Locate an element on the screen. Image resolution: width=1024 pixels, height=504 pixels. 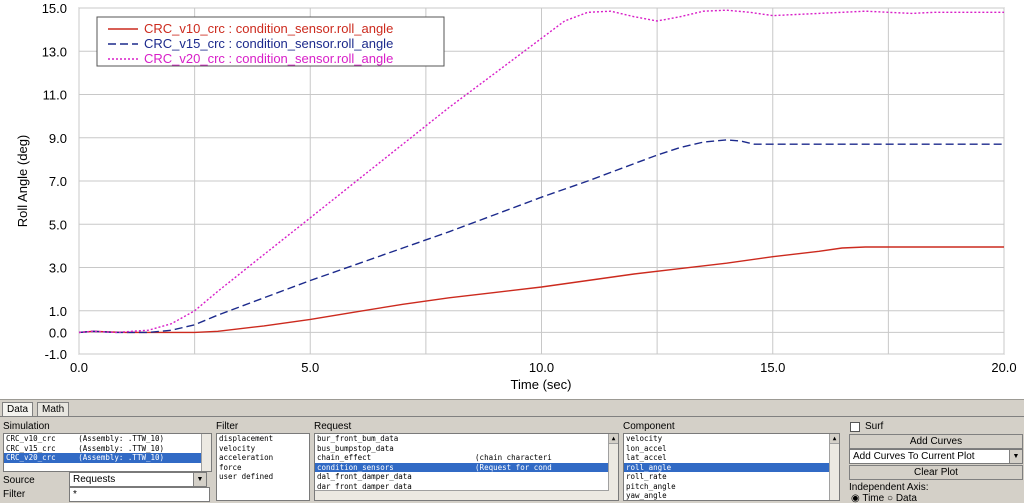
radio-unselected-icon: ○ is located at coordinates (890, 498).